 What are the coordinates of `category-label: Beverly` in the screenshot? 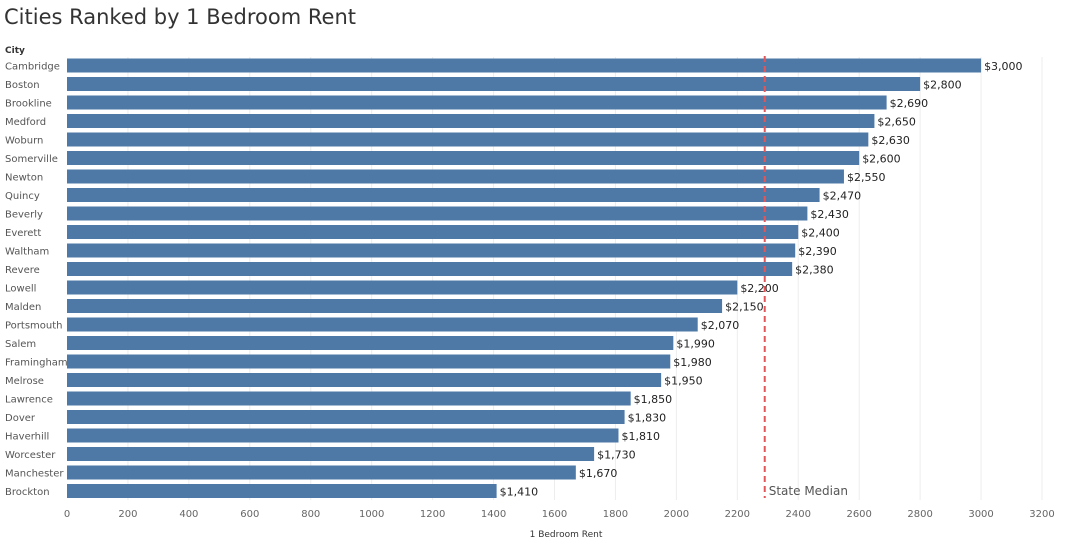 It's located at (24, 215).